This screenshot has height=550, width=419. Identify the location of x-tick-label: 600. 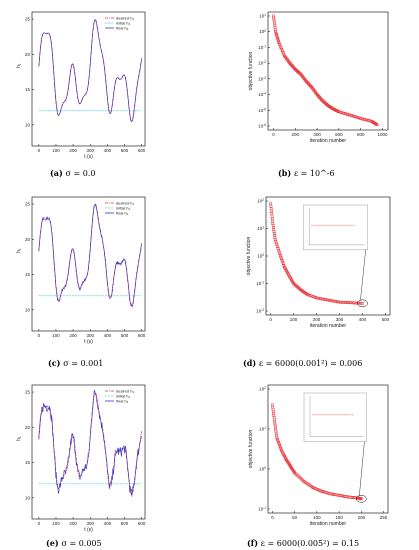
(142, 150).